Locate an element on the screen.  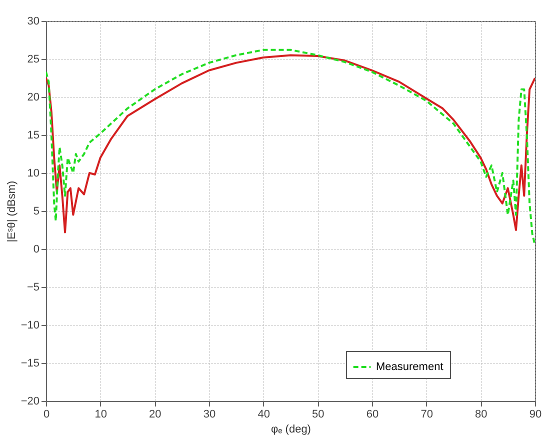
y-tick-label: −10 is located at coordinates (30, 326).